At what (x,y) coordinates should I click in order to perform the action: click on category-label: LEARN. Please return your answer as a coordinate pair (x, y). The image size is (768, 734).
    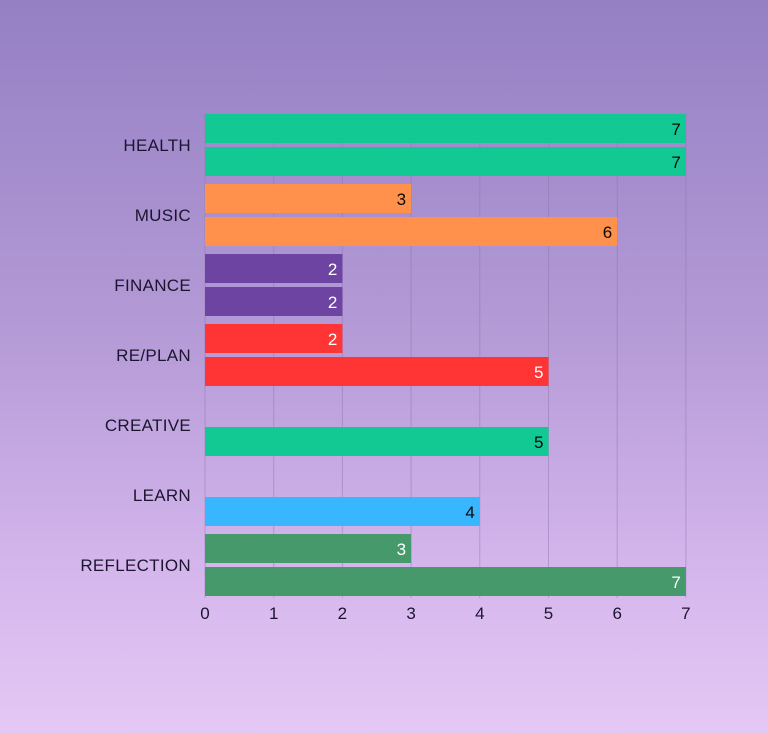
    Looking at the image, I should click on (162, 495).